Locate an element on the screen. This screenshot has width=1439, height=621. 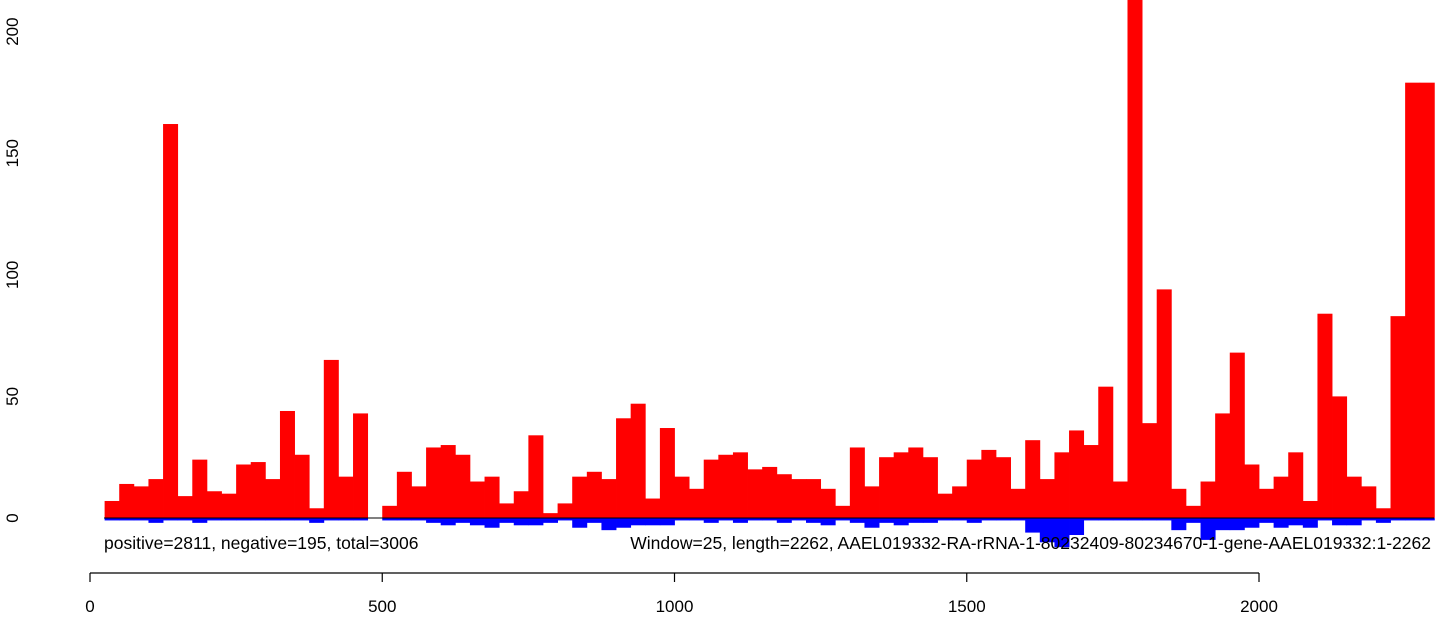
y-tick-label: 0 is located at coordinates (12, 517).